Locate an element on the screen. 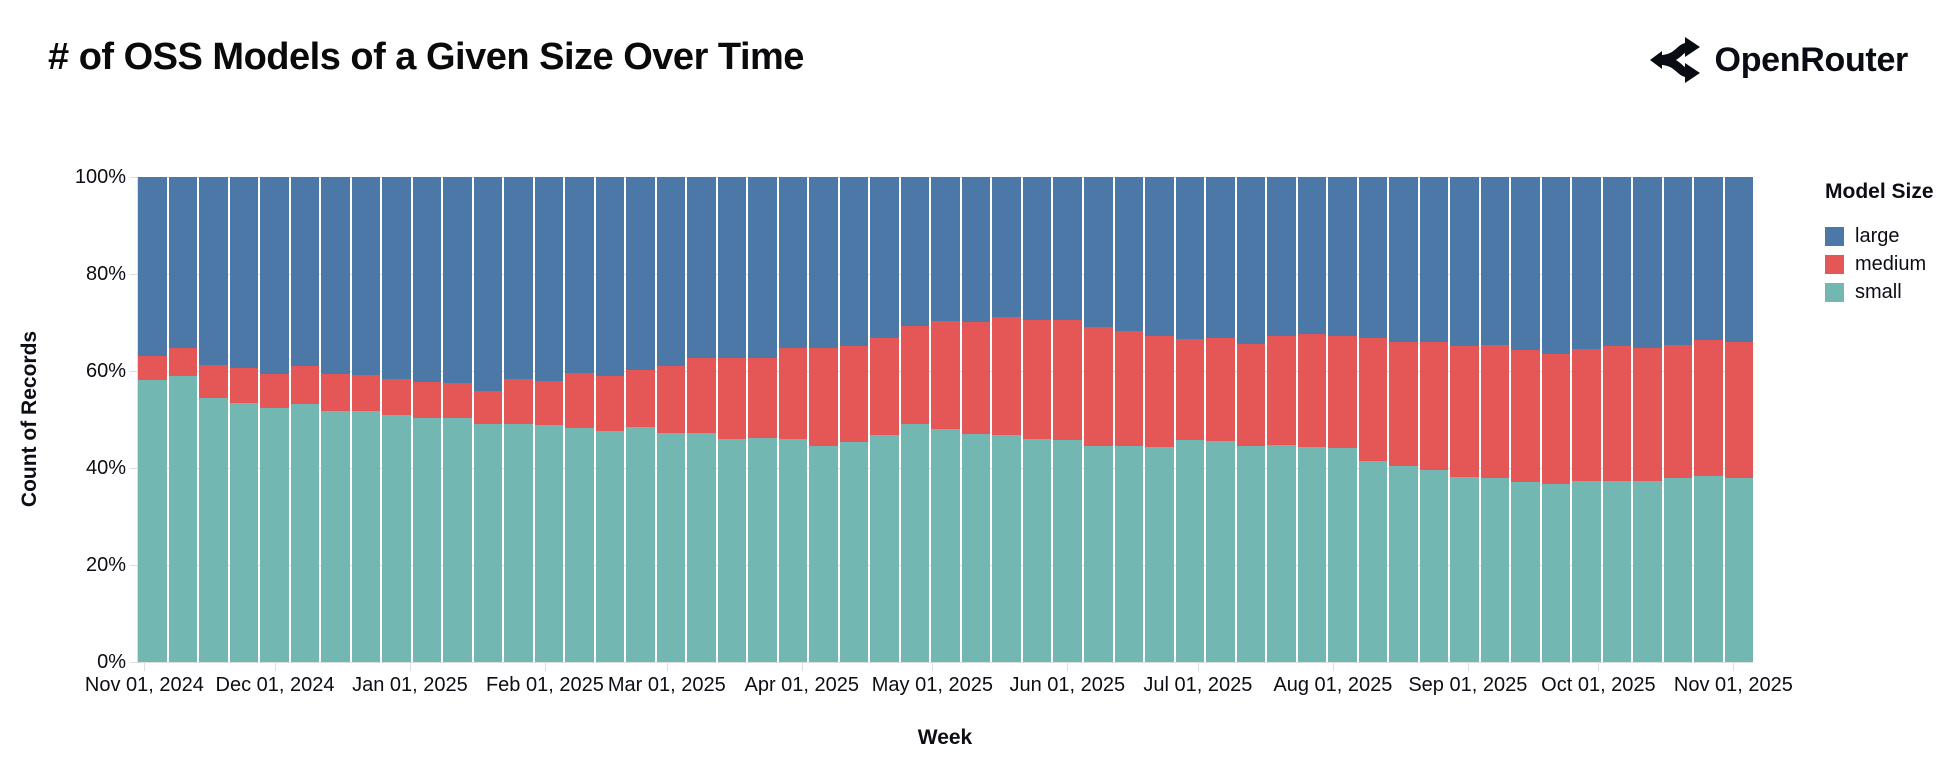 The width and height of the screenshot is (1948, 764). x-tick-label: Sep 01, 2025 is located at coordinates (1468, 685).